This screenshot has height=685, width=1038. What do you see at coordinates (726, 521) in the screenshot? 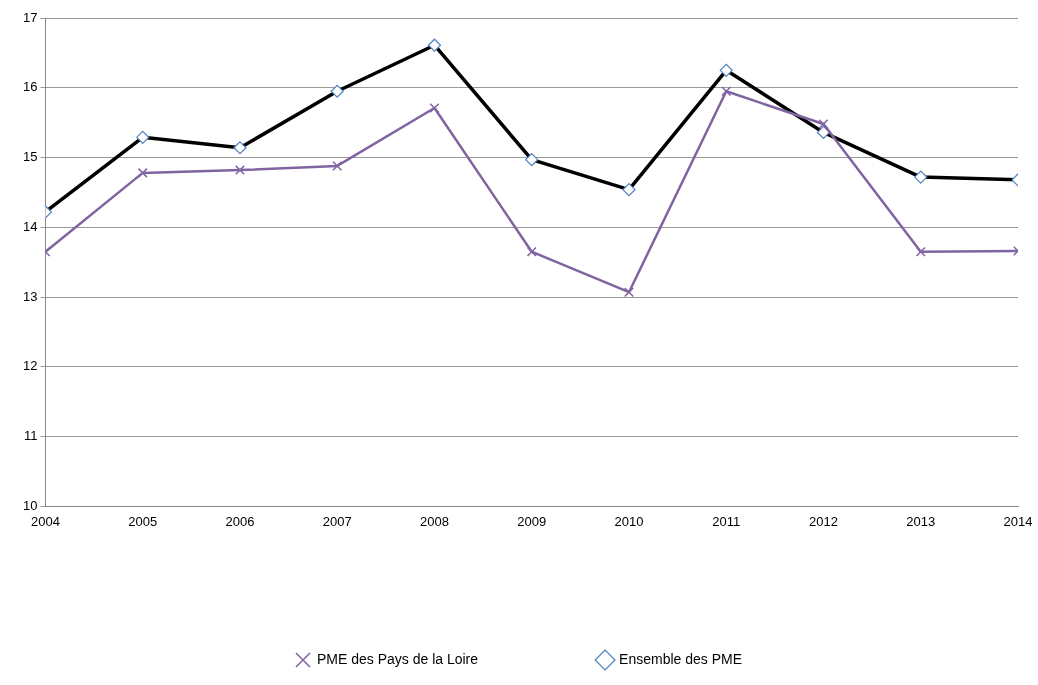
I see `x-tick-label: 2011` at bounding box center [726, 521].